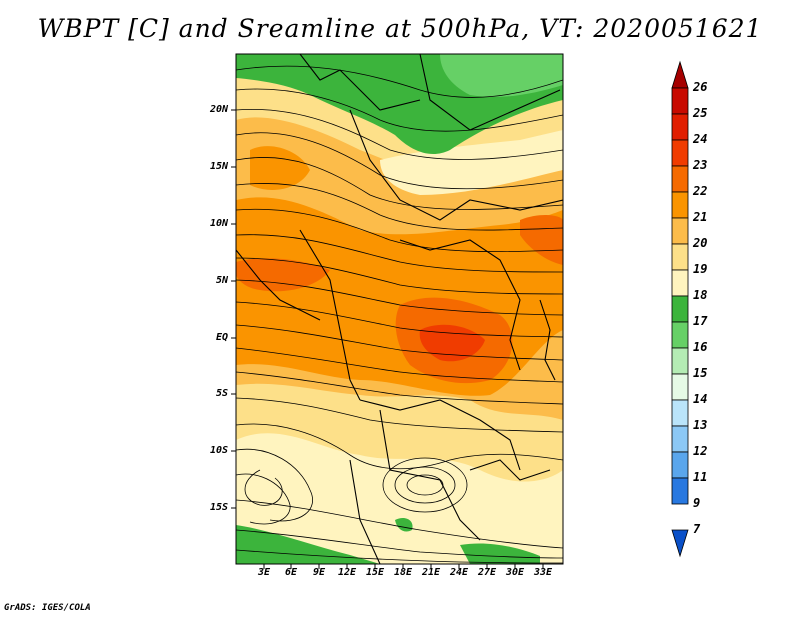 This screenshot has width=800, height=618. I want to click on colorbar-label: 19, so click(700, 269).